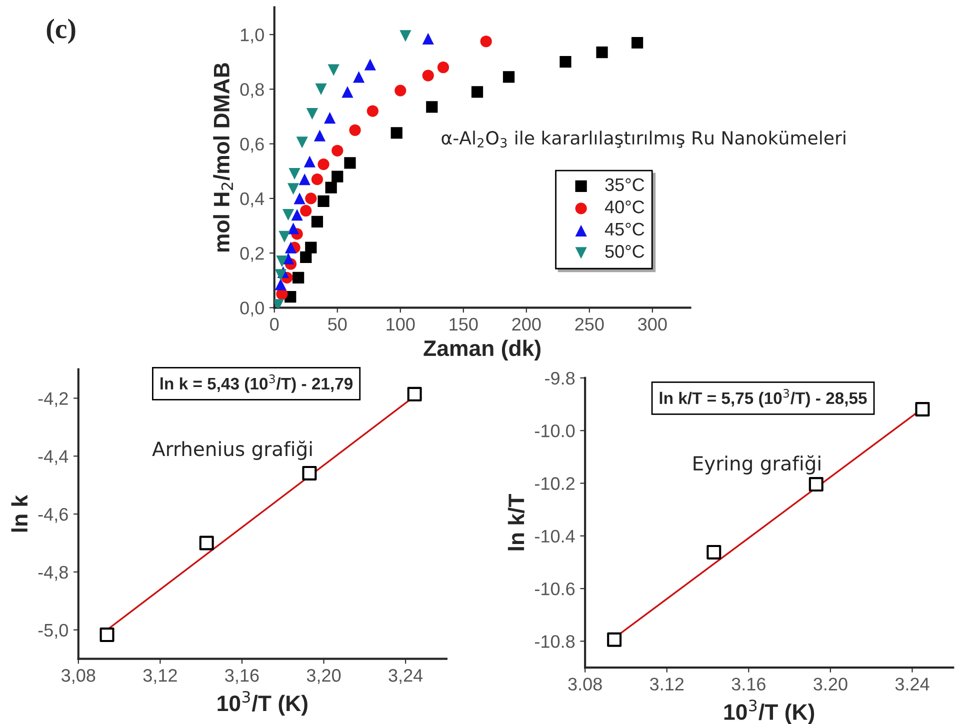 Image resolution: width=956 pixels, height=724 pixels. Describe the element at coordinates (252, 200) in the screenshot. I see `y-tick-label: 0,4` at that location.